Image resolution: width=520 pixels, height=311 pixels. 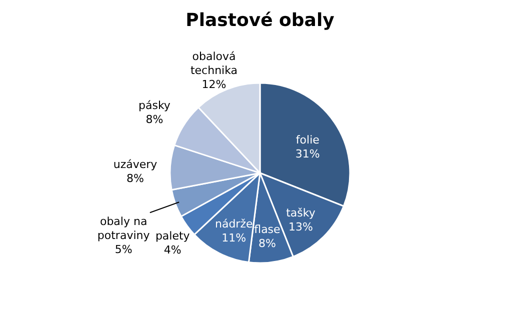 I want to click on data-label: 12%, so click(x=214, y=84).